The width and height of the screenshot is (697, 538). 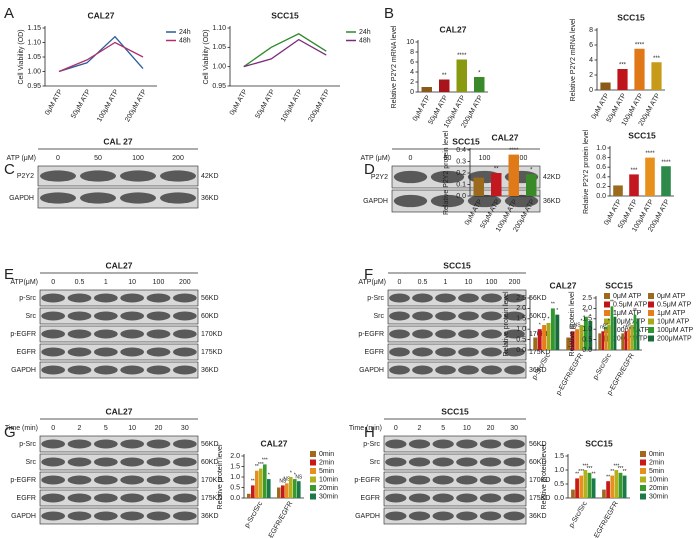 What do you see at coordinates (21, 158) in the screenshot?
I see `treatment-label: ATP (μM)` at bounding box center [21, 158].